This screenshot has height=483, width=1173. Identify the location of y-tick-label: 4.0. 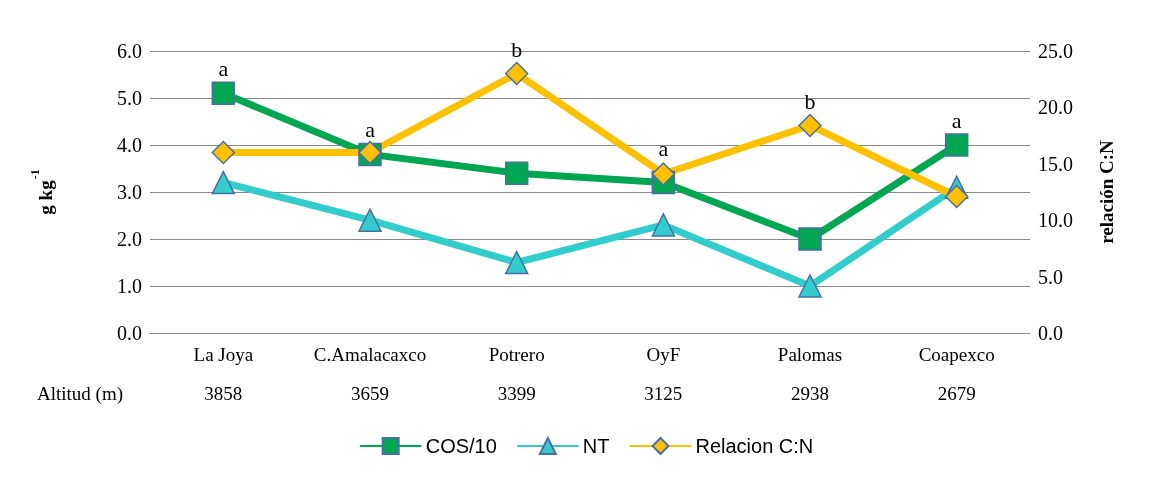
(129, 145).